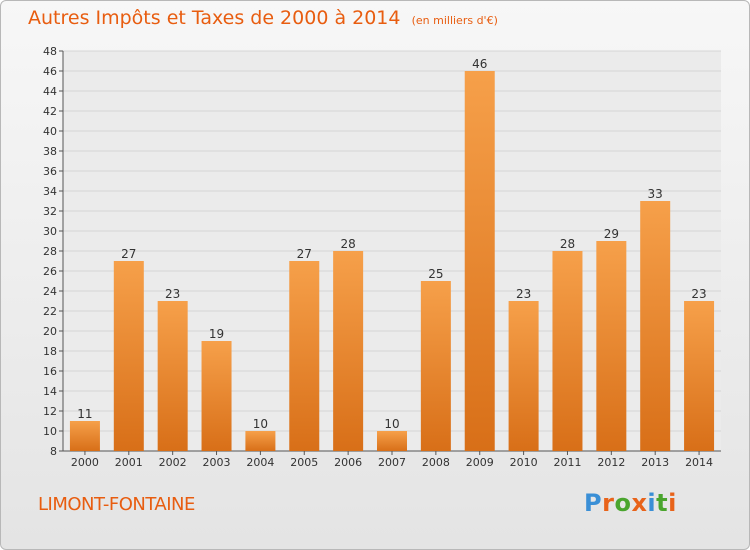 The image size is (750, 550). I want to click on y-tick-label: 18, so click(50, 351).